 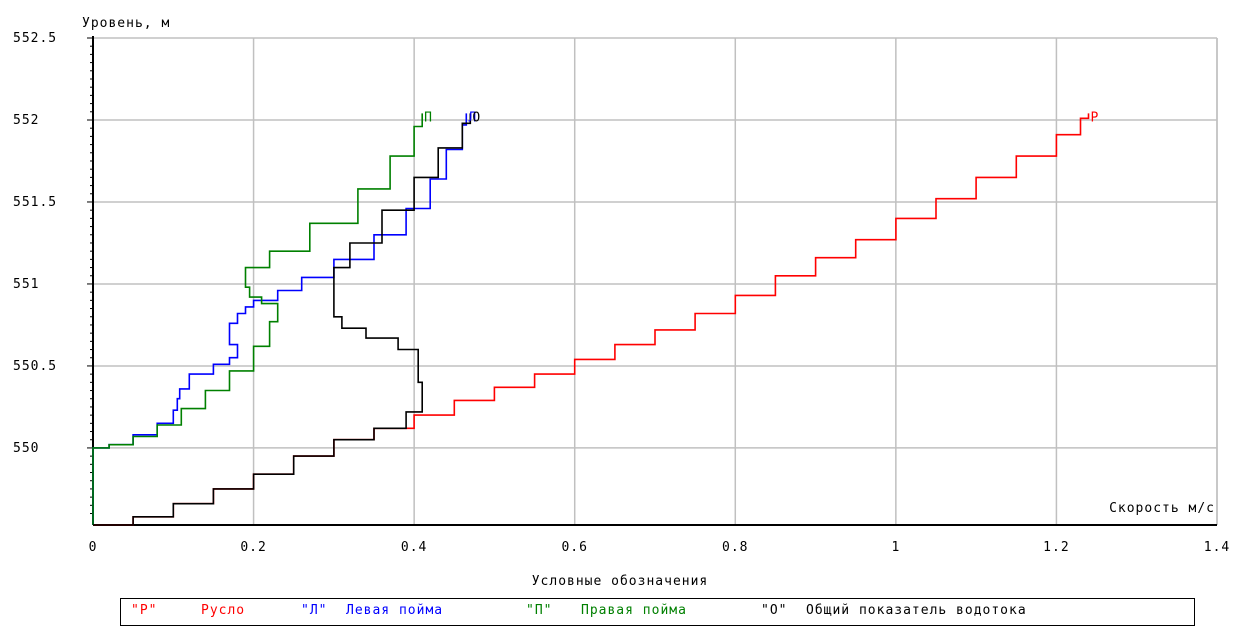 What do you see at coordinates (1056, 547) in the screenshot?
I see `x-tick-label: 1.2` at bounding box center [1056, 547].